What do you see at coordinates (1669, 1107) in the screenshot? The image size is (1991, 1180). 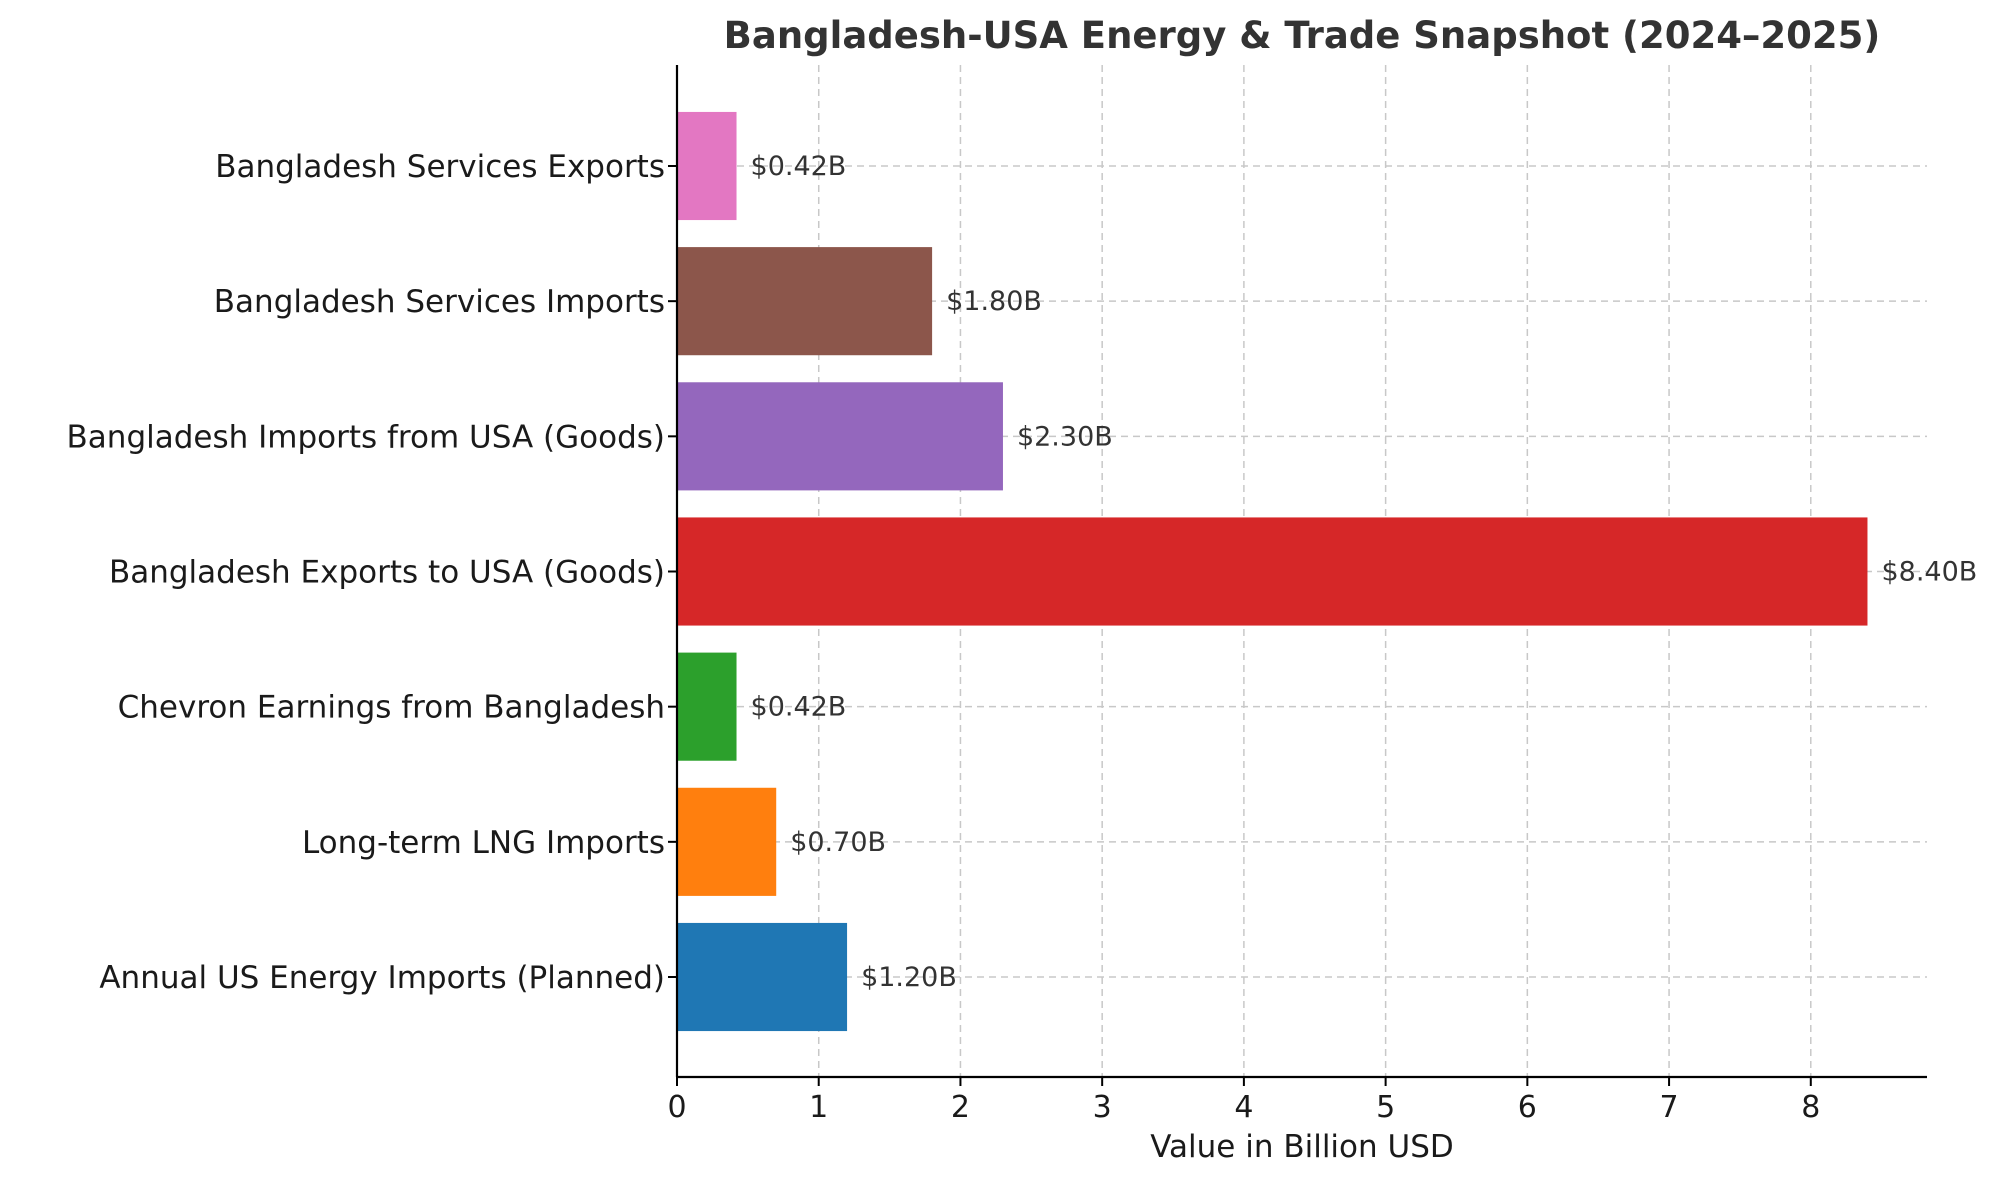 I see `x-tick-label-7: 7` at bounding box center [1669, 1107].